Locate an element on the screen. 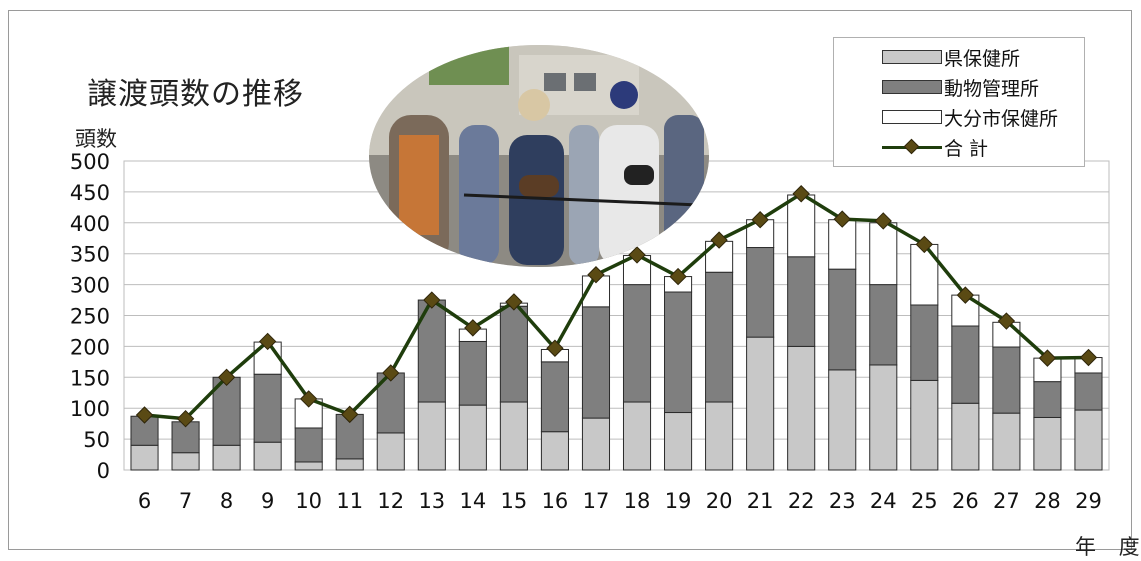 The image size is (1141, 561). y-tick-label-6: 300 is located at coordinates (90, 286).